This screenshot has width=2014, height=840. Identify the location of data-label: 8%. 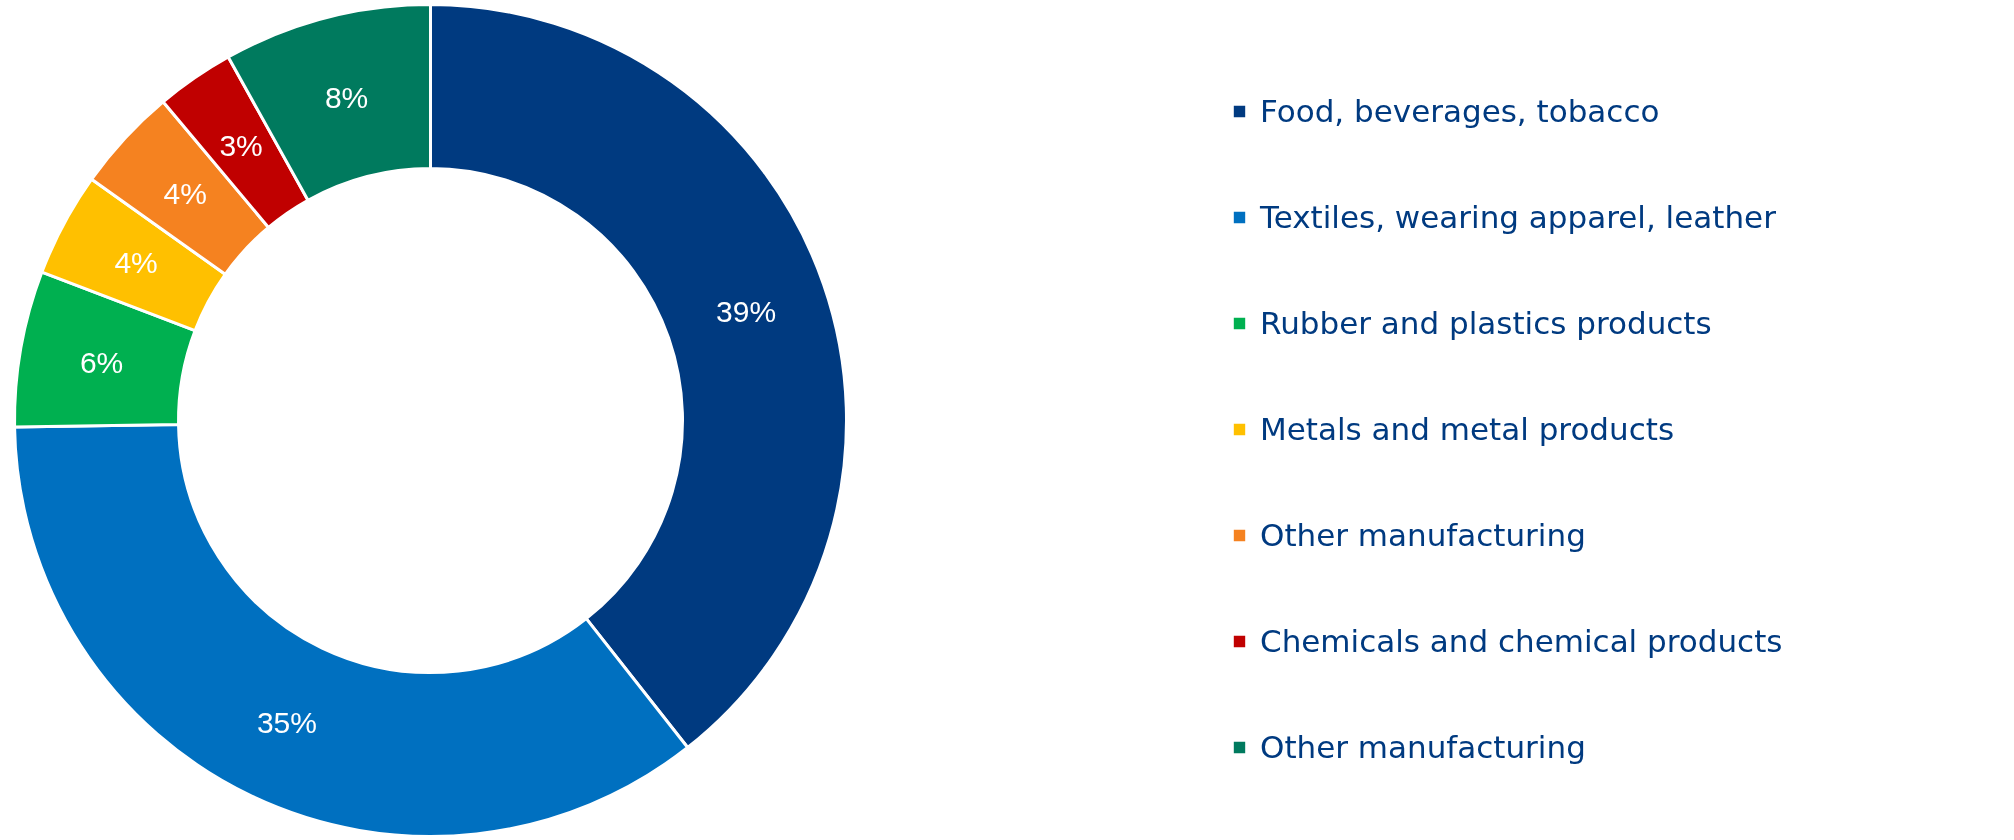
(346, 97).